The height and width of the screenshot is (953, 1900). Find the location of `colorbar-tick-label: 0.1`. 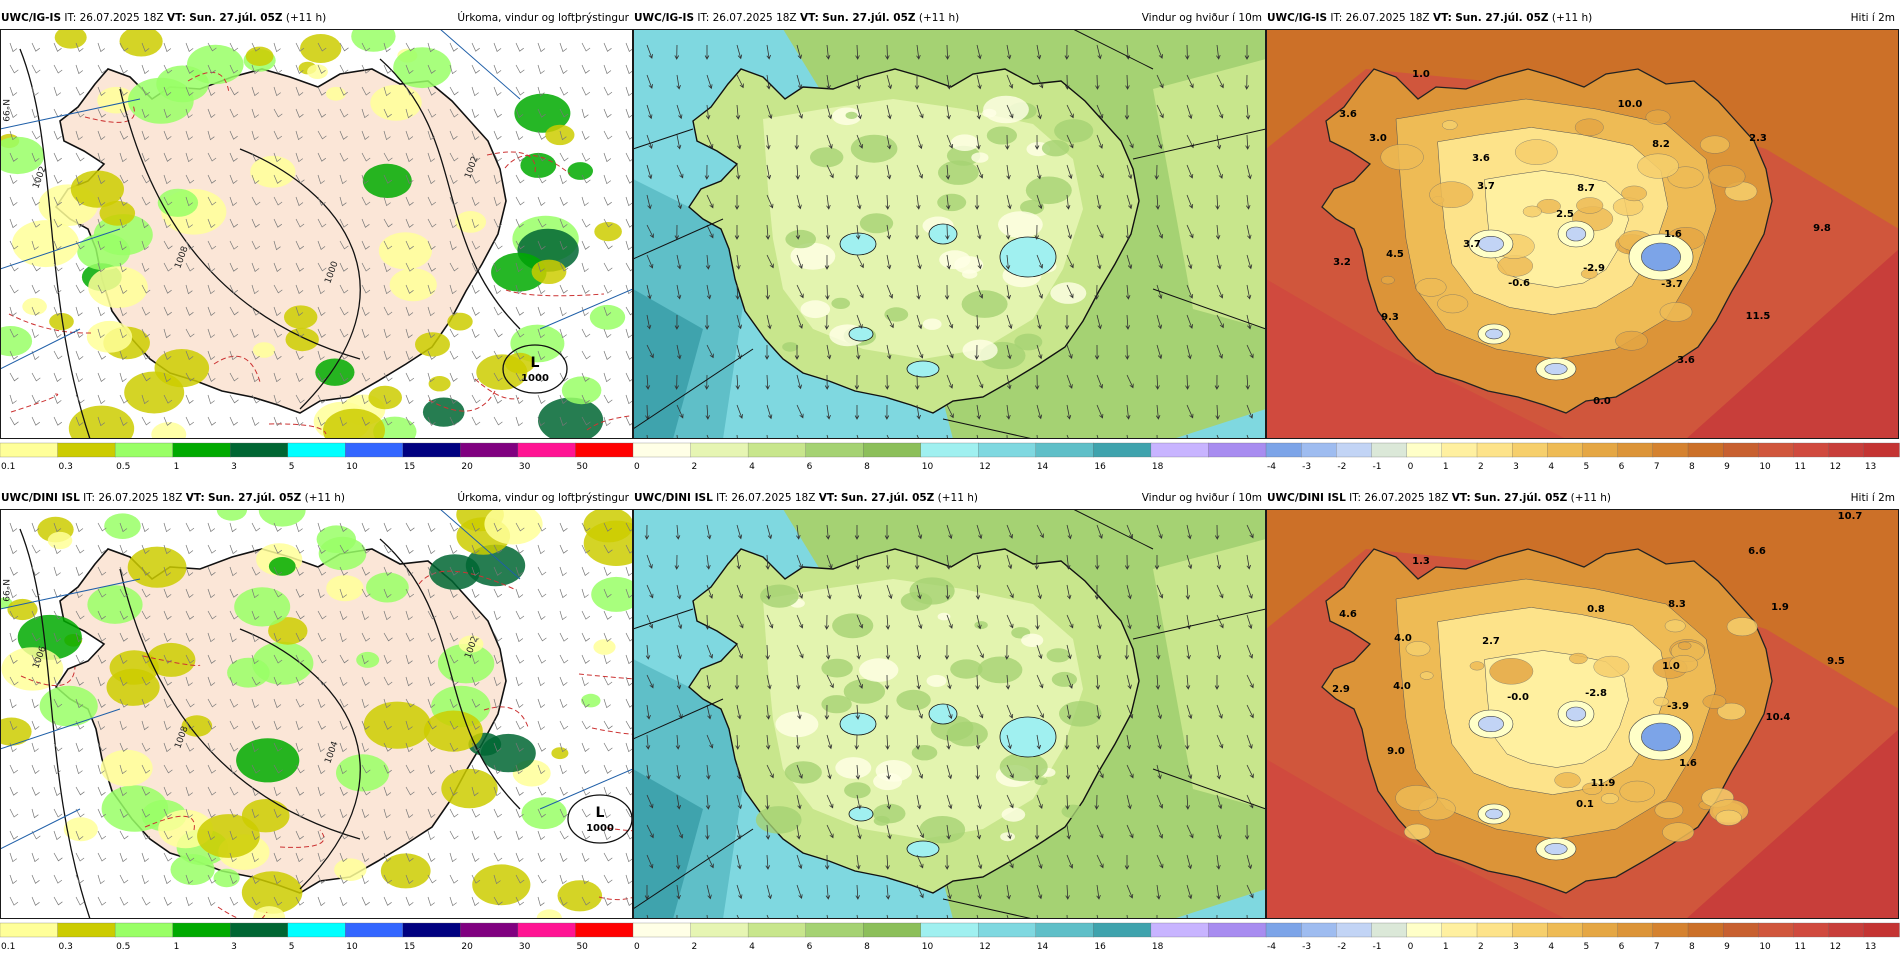

colorbar-tick-label: 0.1 is located at coordinates (8, 947).